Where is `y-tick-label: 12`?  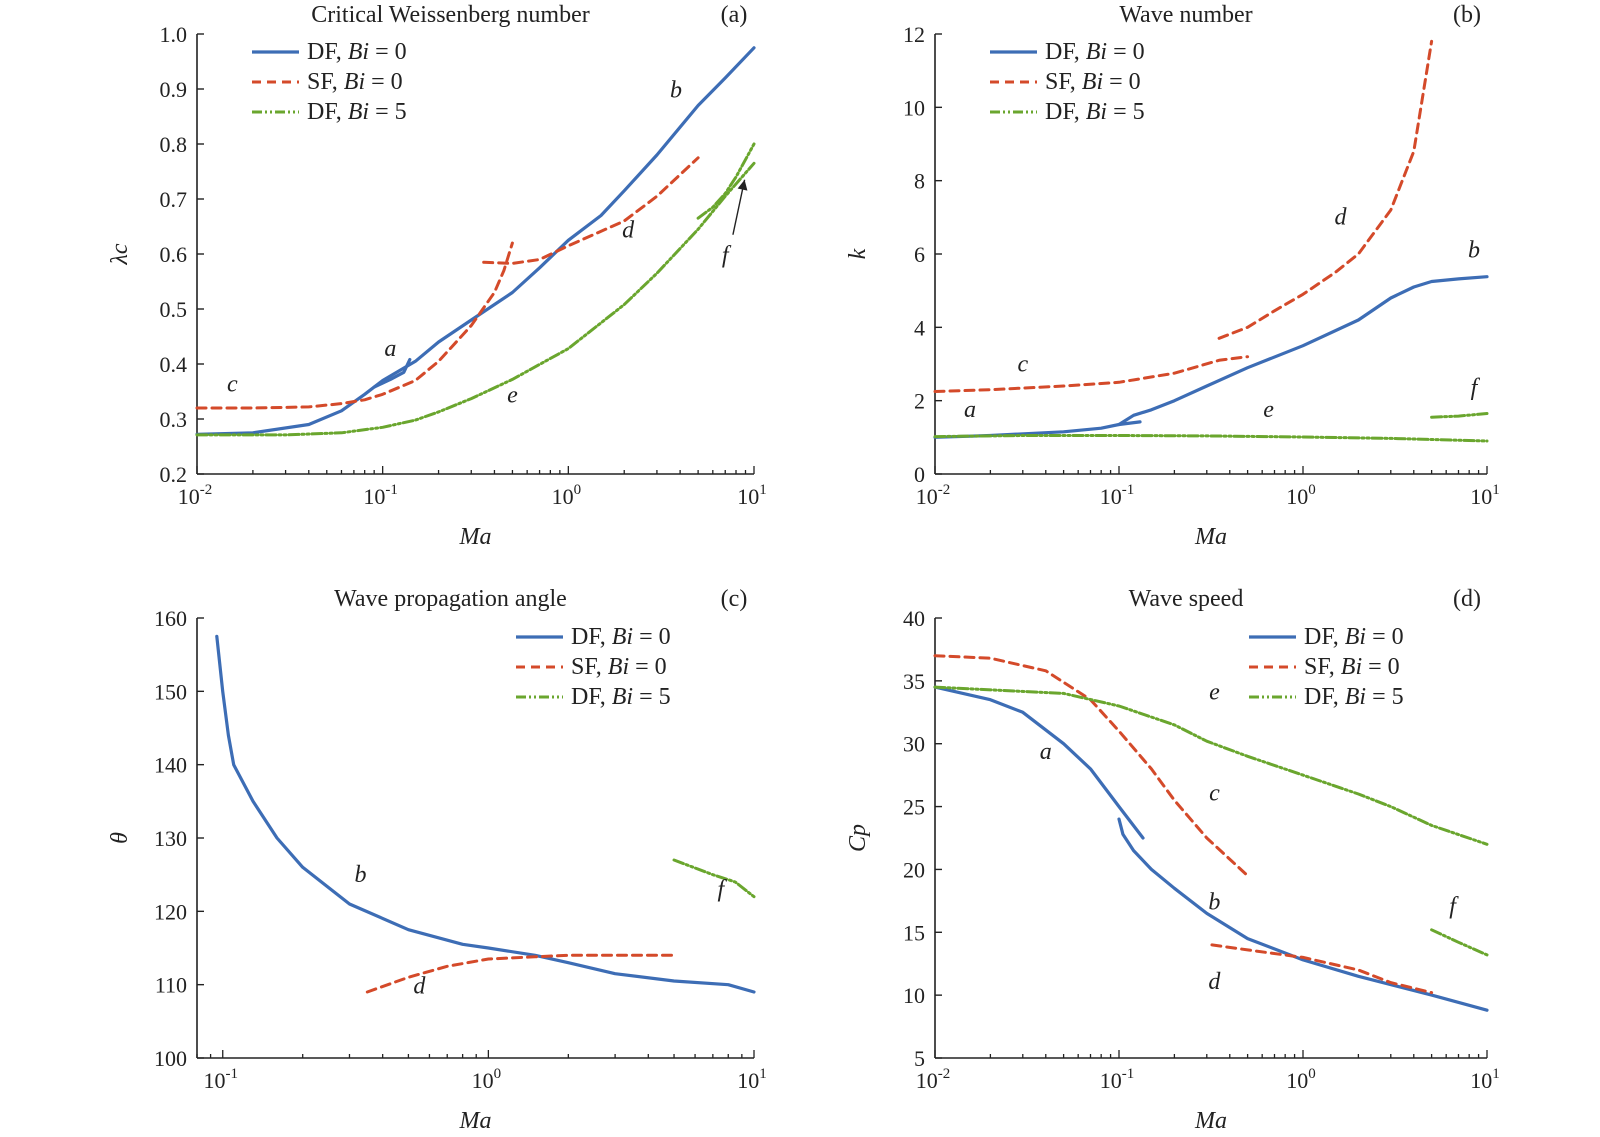 y-tick-label: 12 is located at coordinates (914, 34).